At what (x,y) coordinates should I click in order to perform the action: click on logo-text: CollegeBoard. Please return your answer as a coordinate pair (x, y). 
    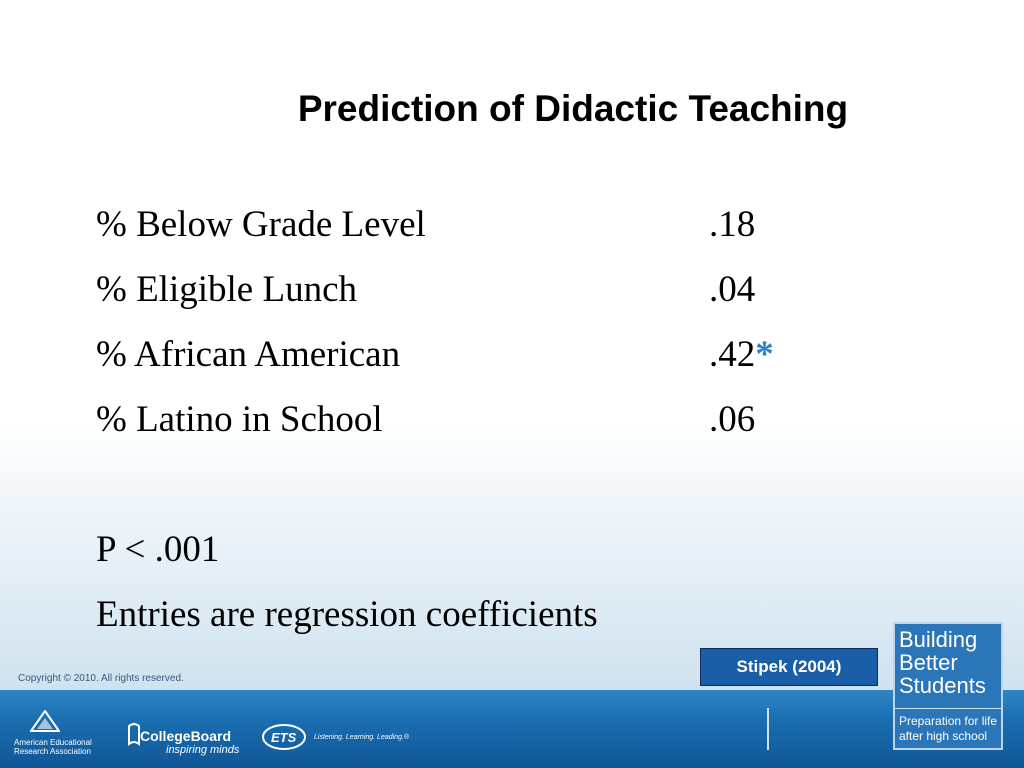
    Looking at the image, I should click on (186, 736).